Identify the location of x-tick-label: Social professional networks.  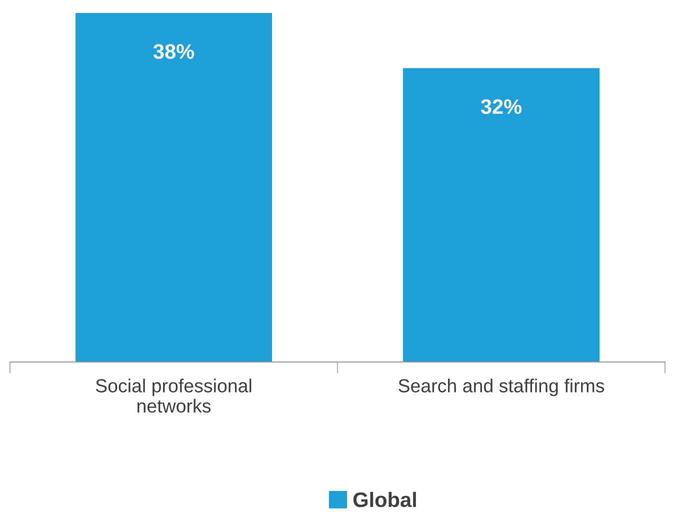
(174, 395).